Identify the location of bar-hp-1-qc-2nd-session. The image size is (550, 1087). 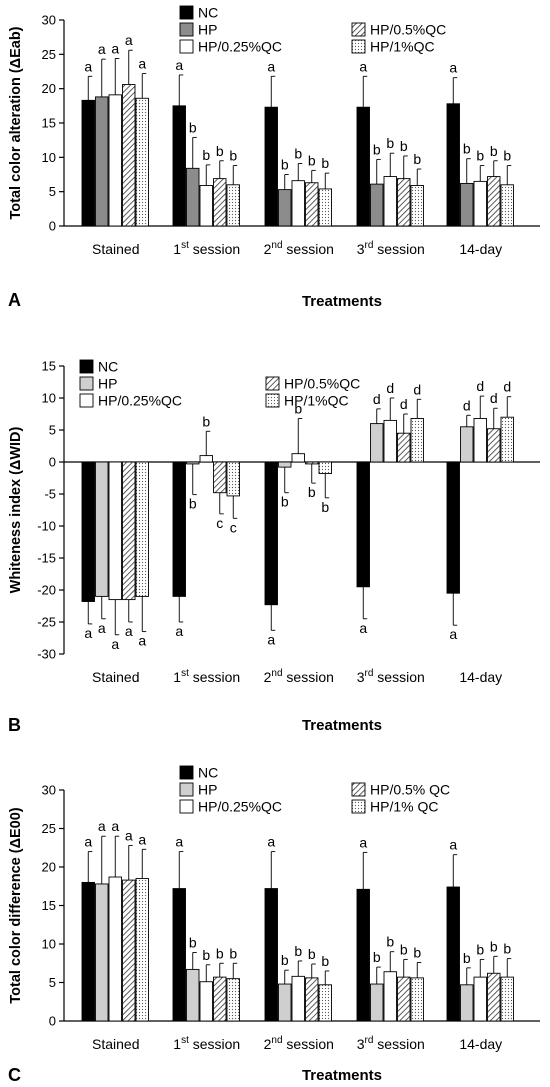
(325, 1003).